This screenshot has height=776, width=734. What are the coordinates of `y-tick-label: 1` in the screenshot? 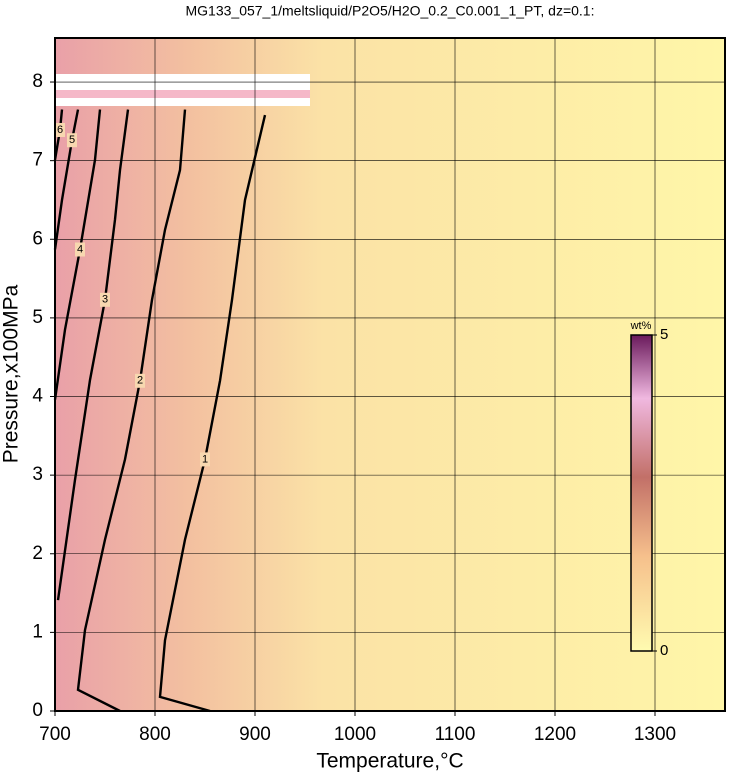 It's located at (37, 631).